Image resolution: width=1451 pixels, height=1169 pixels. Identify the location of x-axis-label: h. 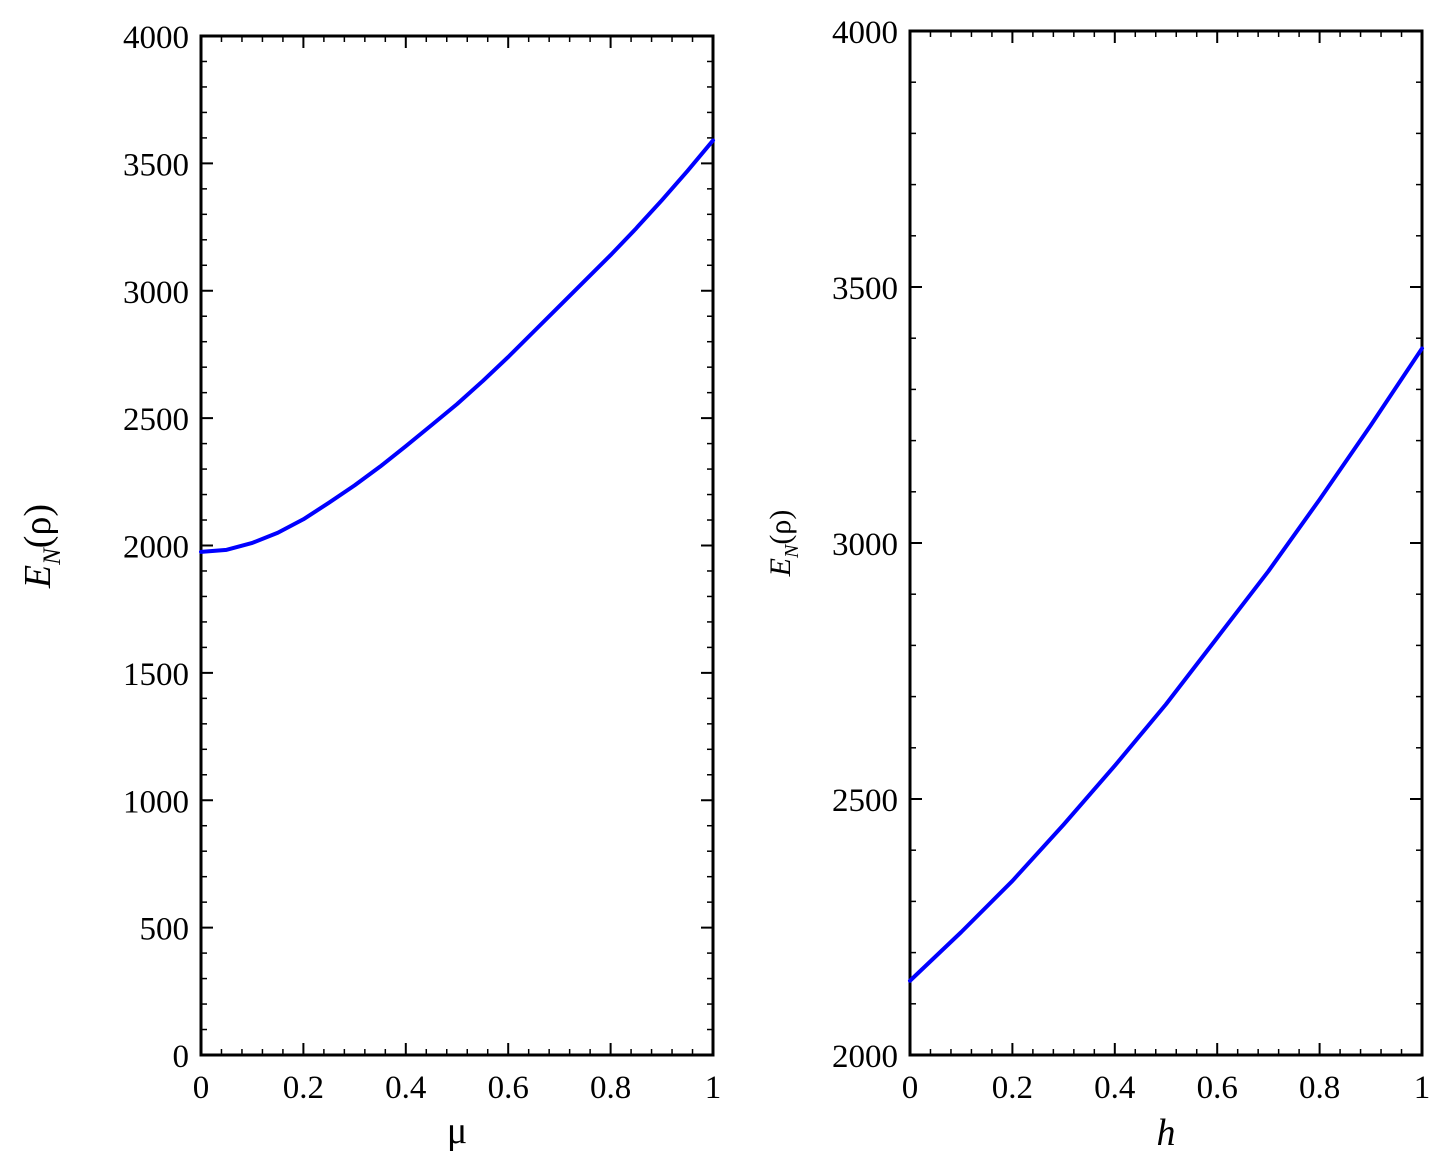
(1166, 1133).